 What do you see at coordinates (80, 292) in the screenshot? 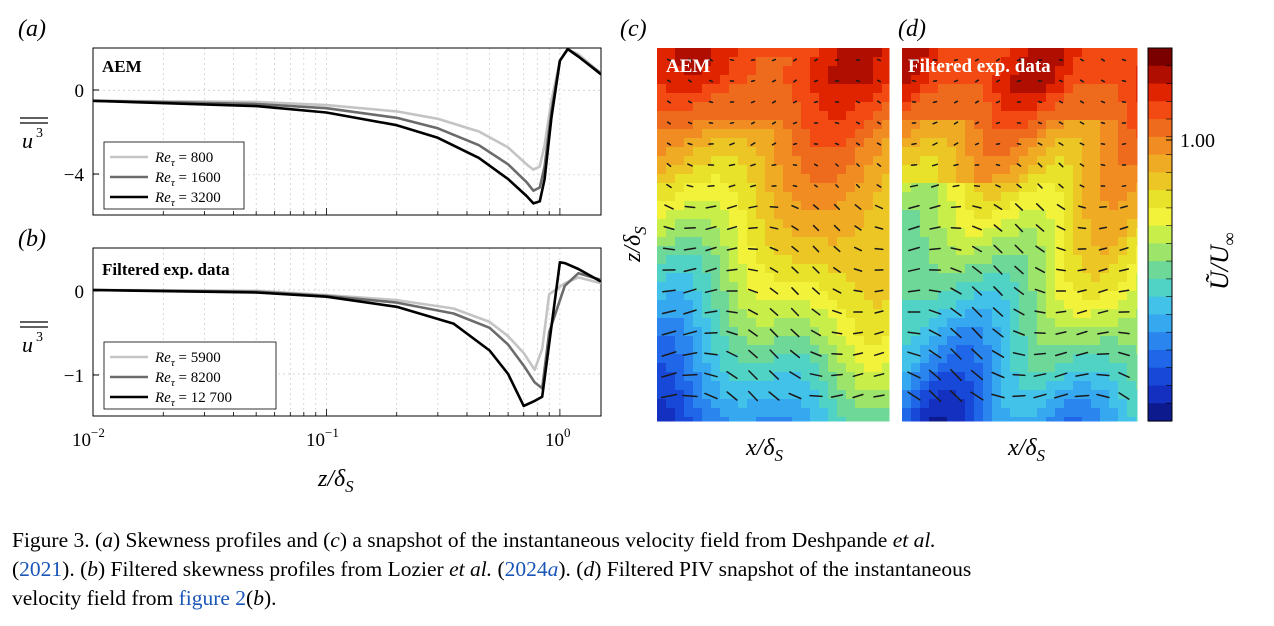
I see `panel-b-ytick-label-0: 0` at bounding box center [80, 292].